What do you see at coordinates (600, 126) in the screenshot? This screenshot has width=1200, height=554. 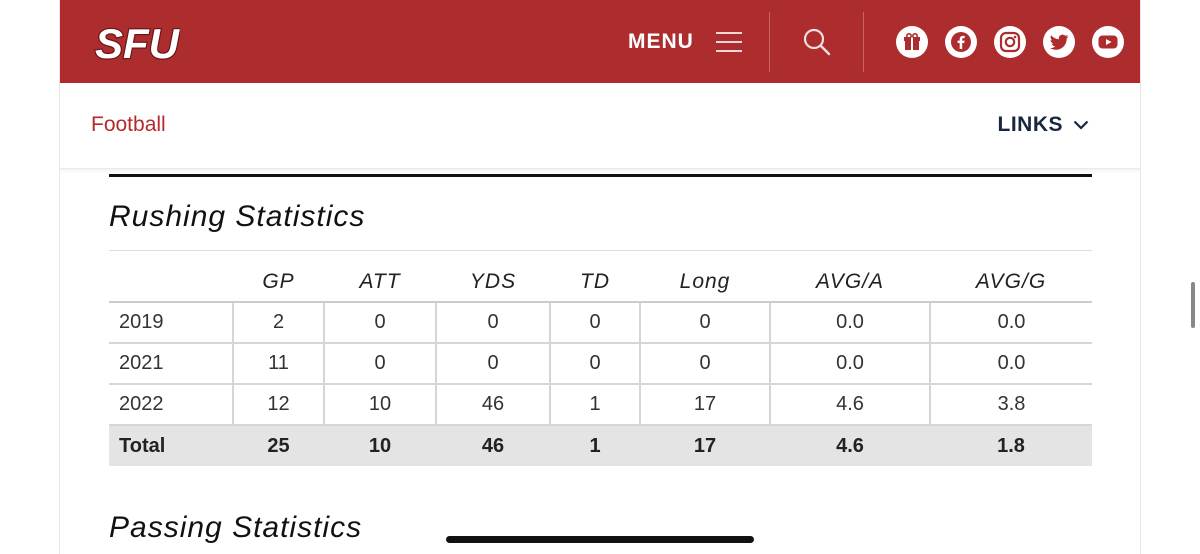 I see `sport-subnav: Football LINKS` at bounding box center [600, 126].